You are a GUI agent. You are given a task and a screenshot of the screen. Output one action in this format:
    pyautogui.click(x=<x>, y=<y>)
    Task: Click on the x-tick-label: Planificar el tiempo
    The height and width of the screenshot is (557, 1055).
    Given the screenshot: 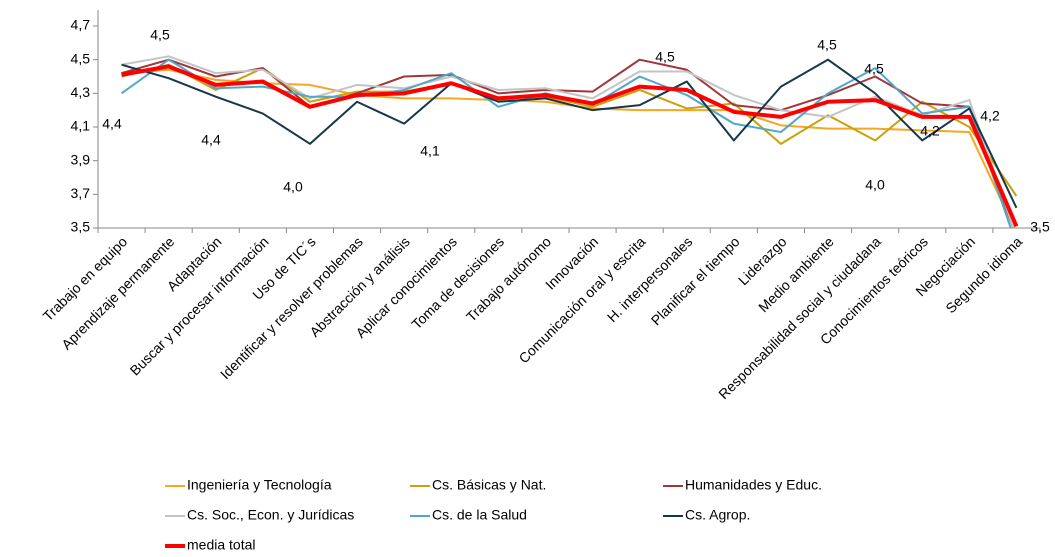 What is the action you would take?
    pyautogui.click(x=695, y=280)
    